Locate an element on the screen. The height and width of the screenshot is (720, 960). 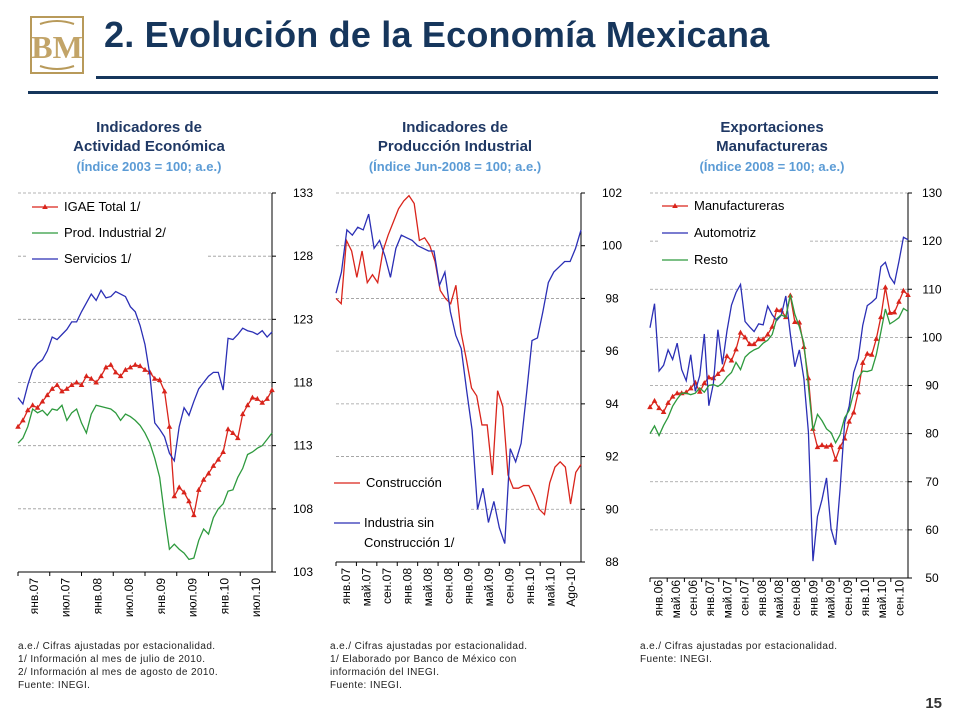
y-tick-label: 113 is located at coordinates (302, 446).